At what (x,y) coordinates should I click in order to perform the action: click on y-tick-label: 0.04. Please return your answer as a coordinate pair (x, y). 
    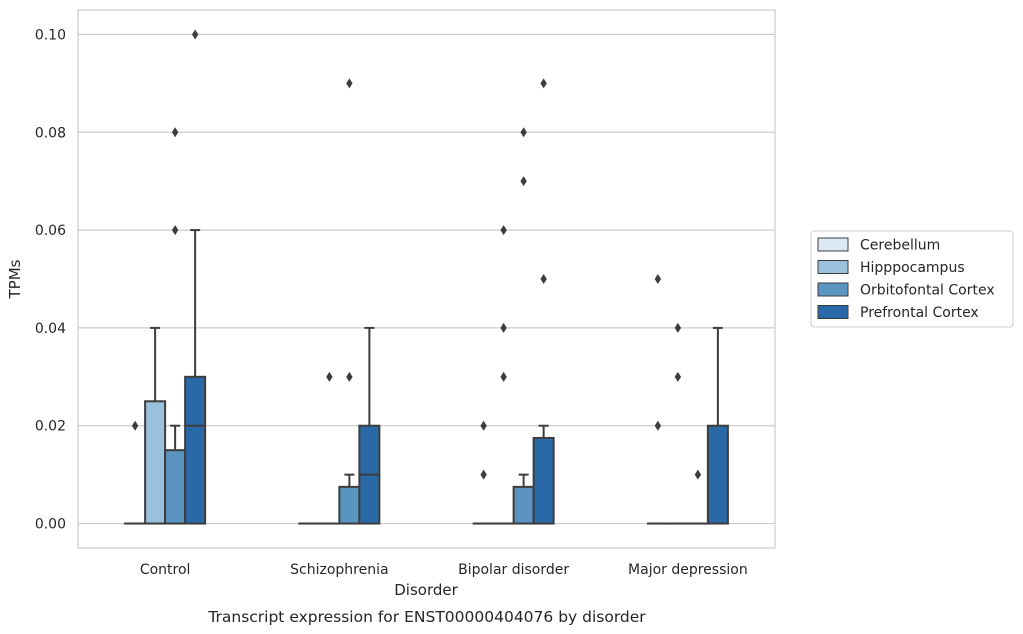
    Looking at the image, I should click on (50, 329).